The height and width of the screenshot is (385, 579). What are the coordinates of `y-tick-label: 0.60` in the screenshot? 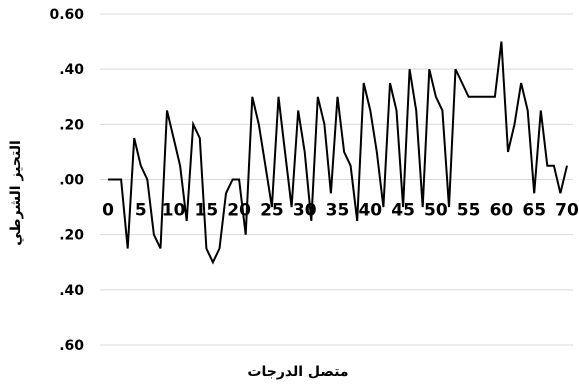 It's located at (66, 15).